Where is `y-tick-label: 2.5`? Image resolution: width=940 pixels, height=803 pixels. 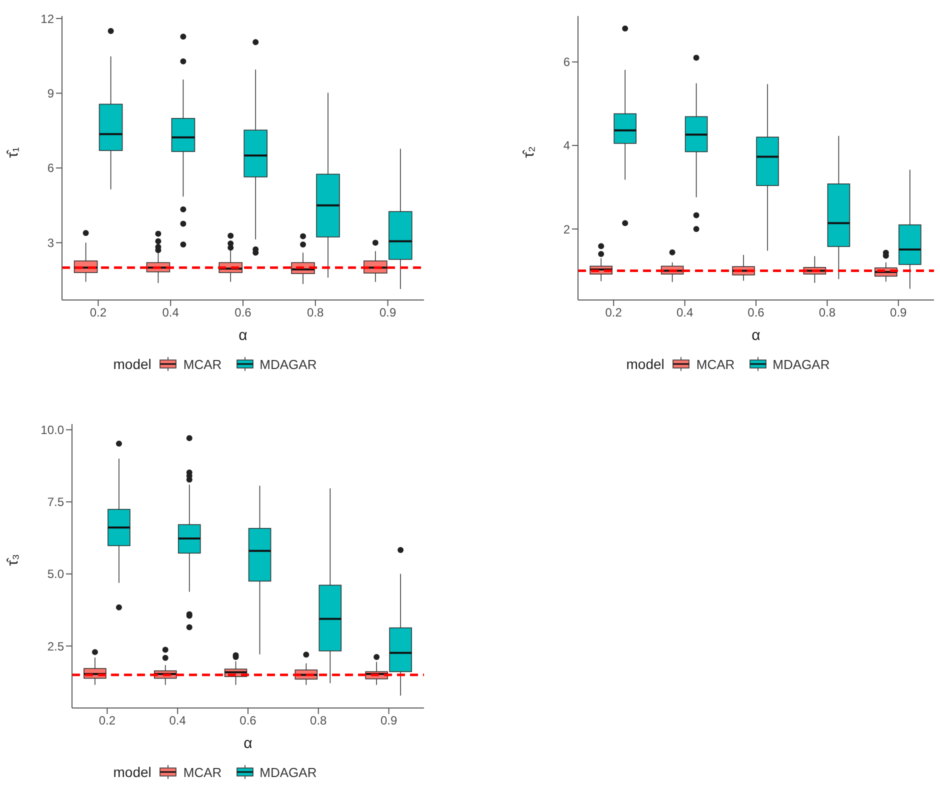
y-tick-label: 2.5 is located at coordinates (55, 646).